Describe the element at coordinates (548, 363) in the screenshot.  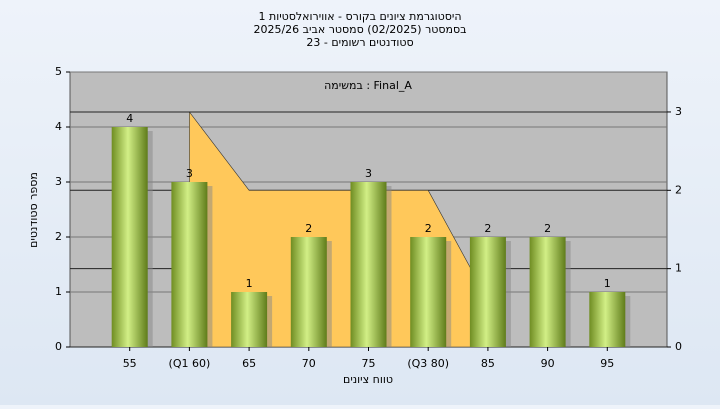
I see `x-tick-label: 90` at that location.